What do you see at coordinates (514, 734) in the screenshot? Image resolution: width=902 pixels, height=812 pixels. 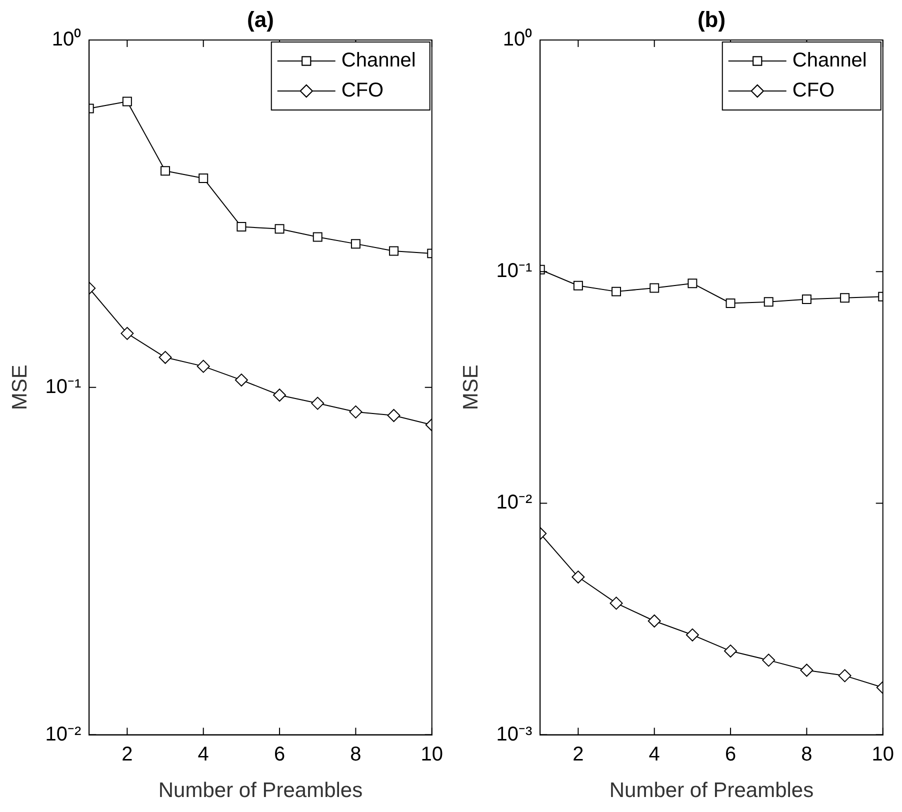 I see `y-tick-label: 10⁻³` at bounding box center [514, 734].